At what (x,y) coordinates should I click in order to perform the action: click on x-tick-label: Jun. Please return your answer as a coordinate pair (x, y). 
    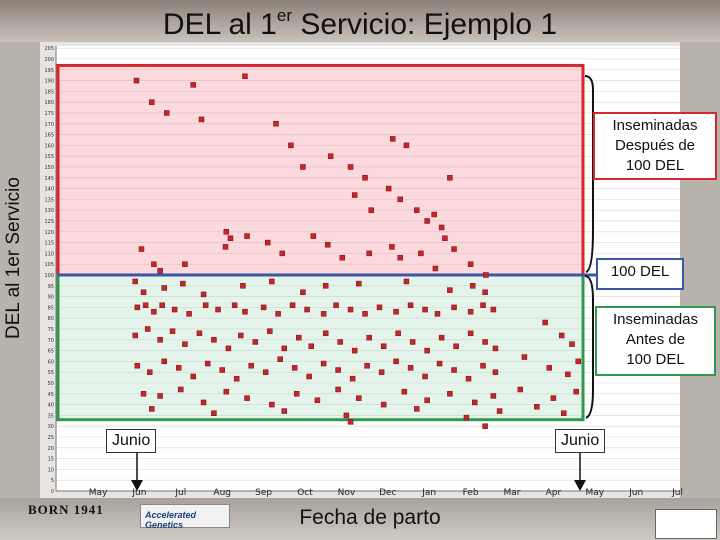
    Looking at the image, I should click on (138, 493).